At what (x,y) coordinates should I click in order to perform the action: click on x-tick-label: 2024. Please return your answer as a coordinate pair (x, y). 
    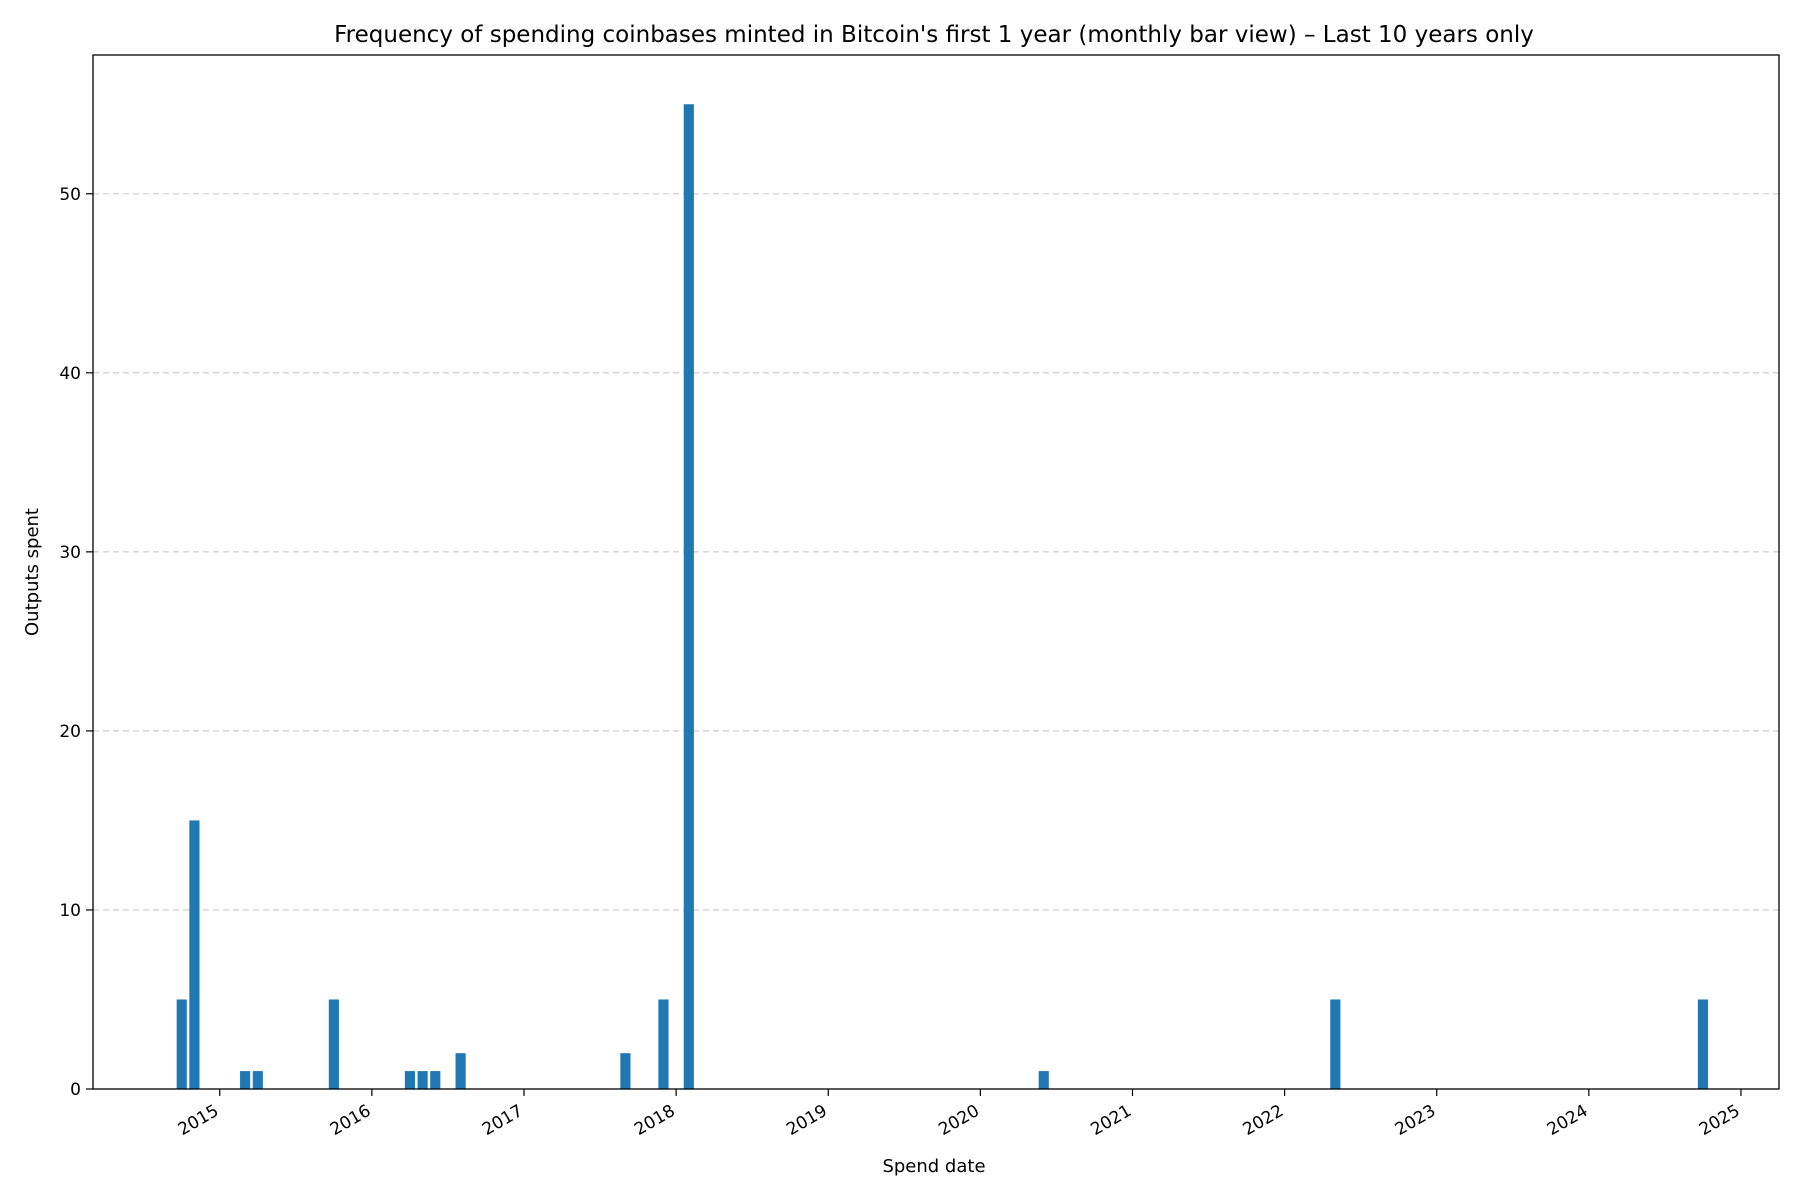
    Looking at the image, I should click on (1567, 1120).